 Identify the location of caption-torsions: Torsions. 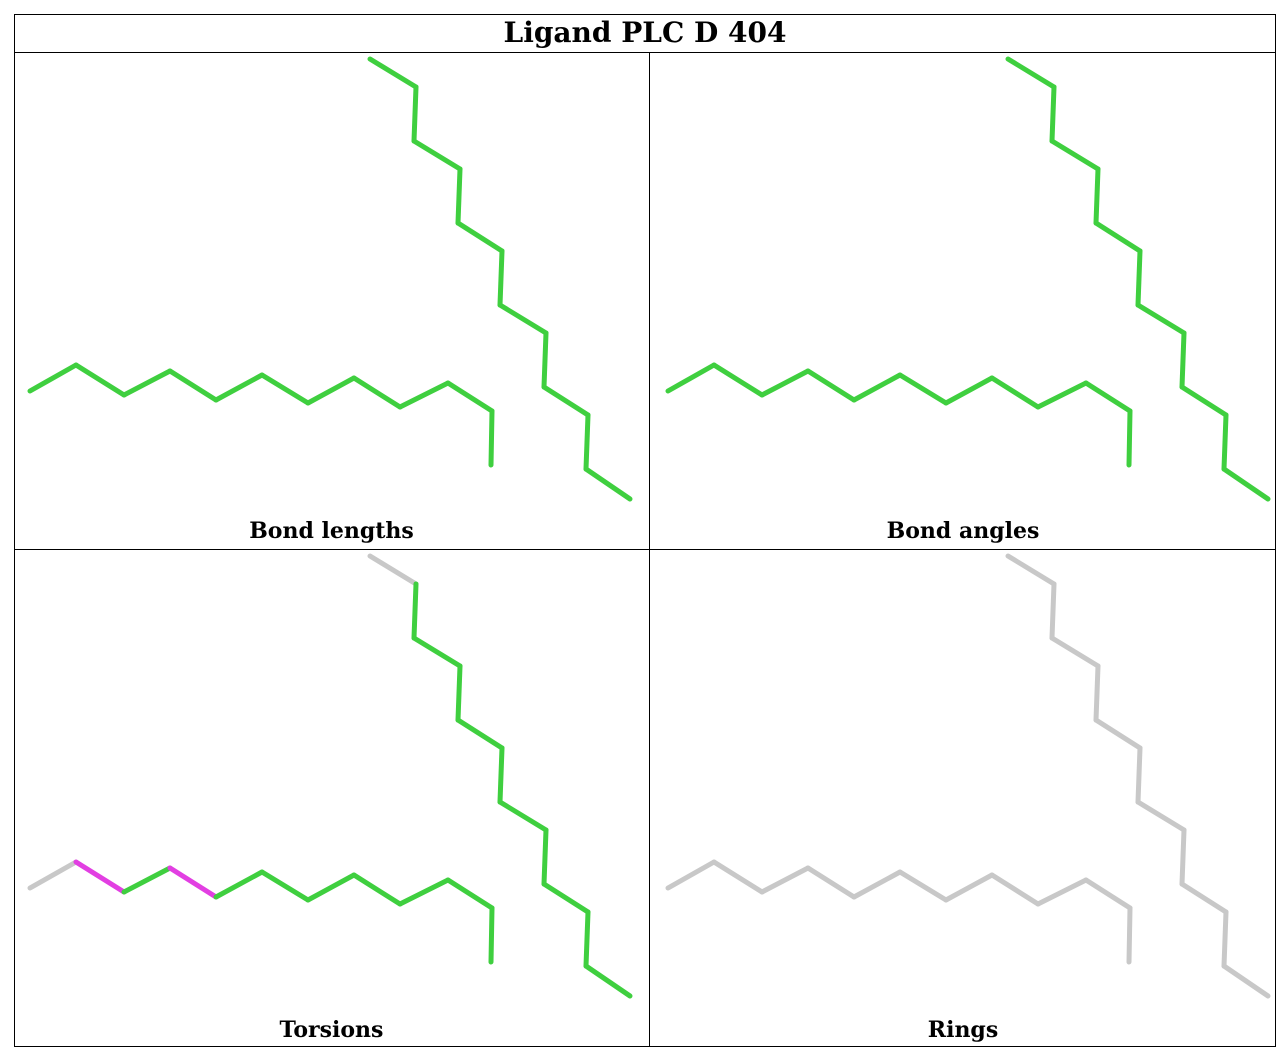
(331, 1030).